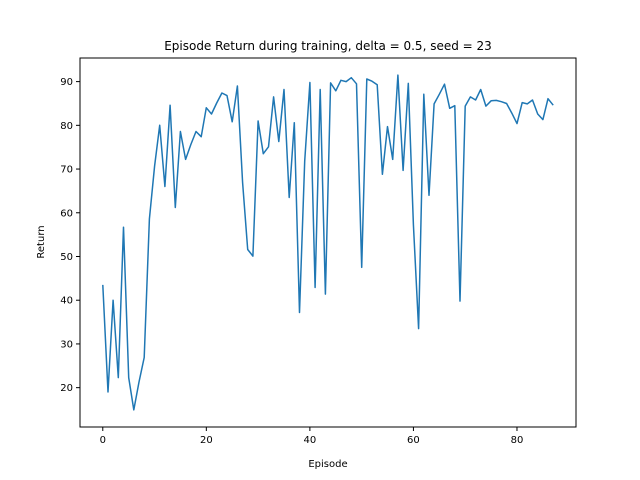 The image size is (640, 480). Describe the element at coordinates (517, 440) in the screenshot. I see `x-tick-label: 80` at that location.